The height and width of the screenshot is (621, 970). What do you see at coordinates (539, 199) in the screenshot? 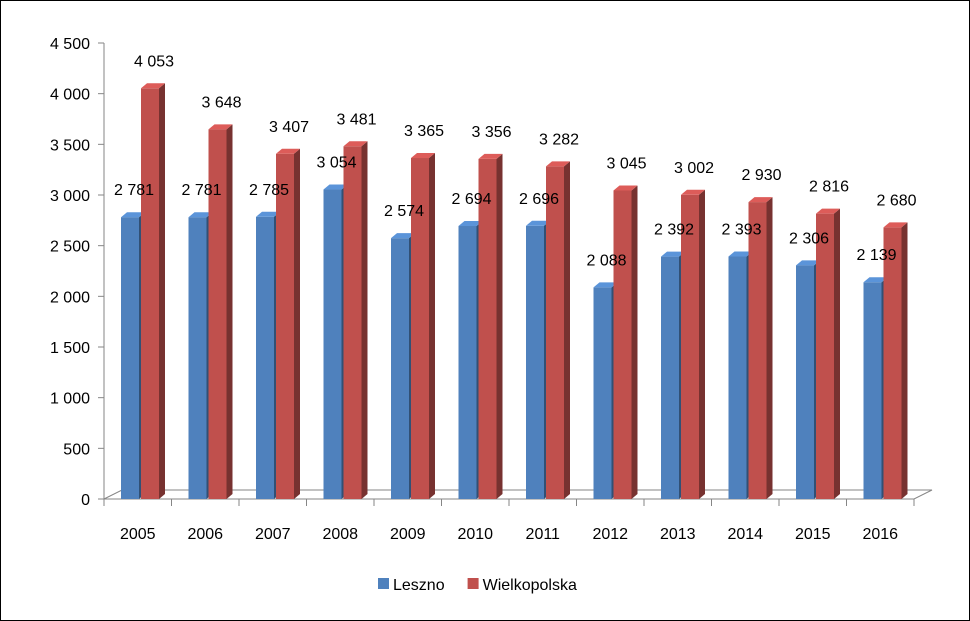
I see `data-label: 2 696` at bounding box center [539, 199].